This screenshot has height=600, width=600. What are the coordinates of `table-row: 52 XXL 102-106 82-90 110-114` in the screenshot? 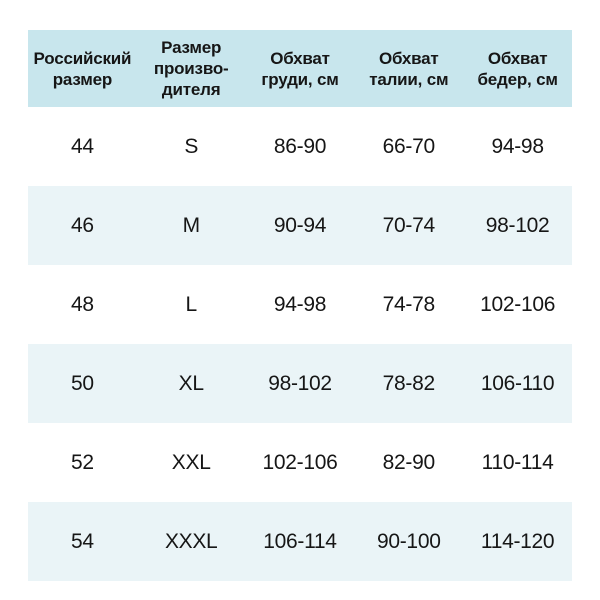 It's located at (300, 462).